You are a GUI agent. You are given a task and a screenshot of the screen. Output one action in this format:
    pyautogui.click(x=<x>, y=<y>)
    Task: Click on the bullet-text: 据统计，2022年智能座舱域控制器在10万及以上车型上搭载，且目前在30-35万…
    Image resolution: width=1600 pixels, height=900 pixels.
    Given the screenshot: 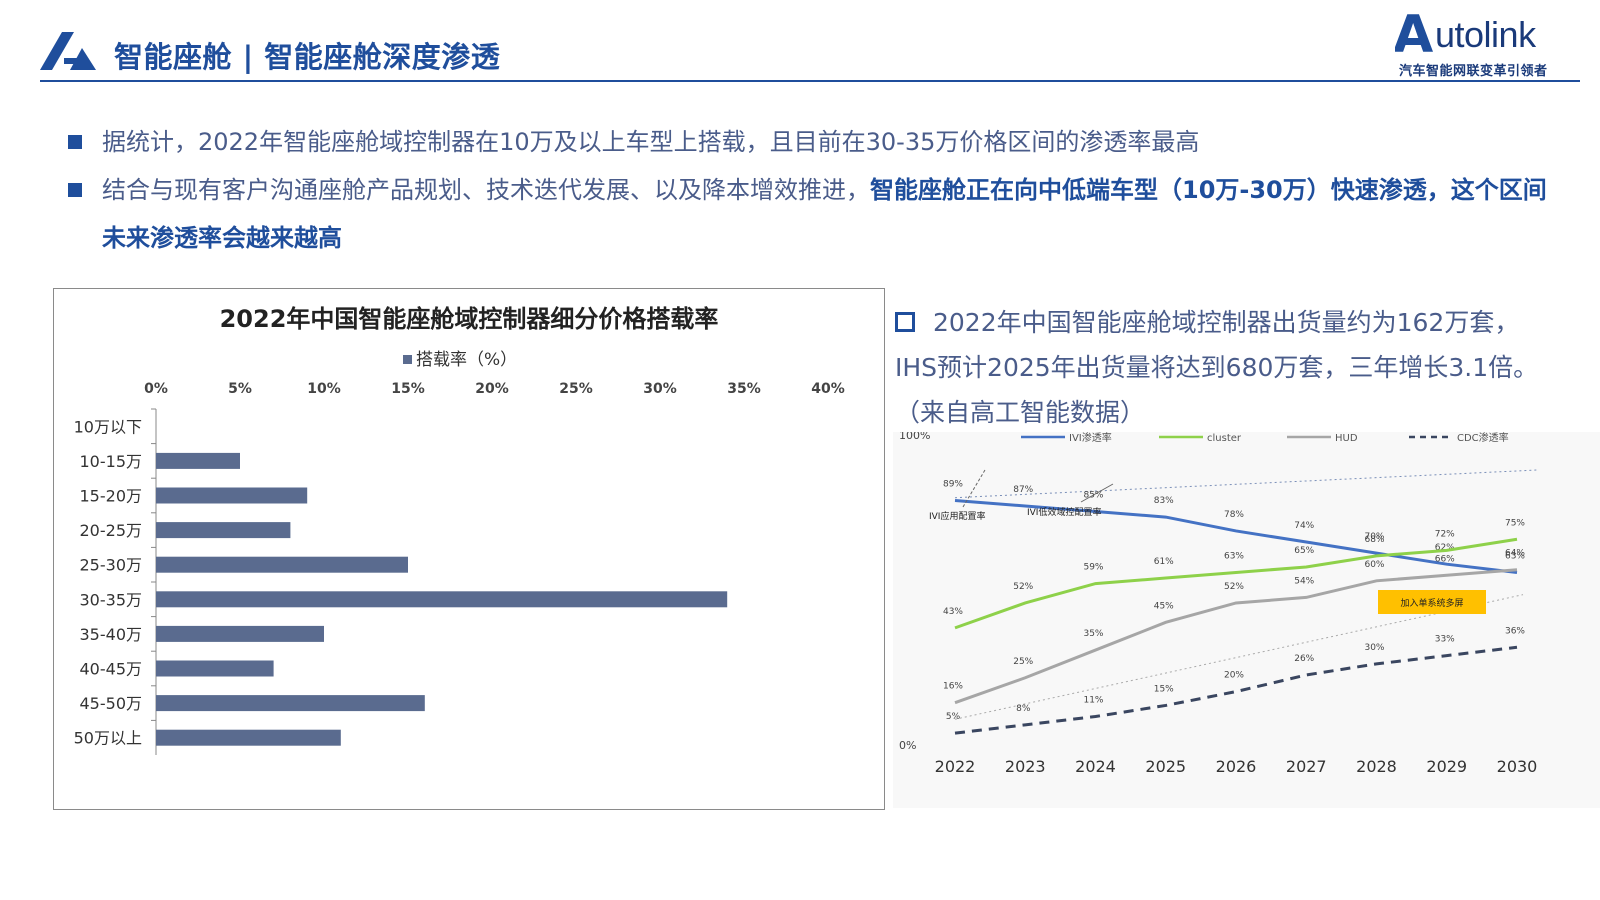 What is the action you would take?
    pyautogui.click(x=651, y=142)
    